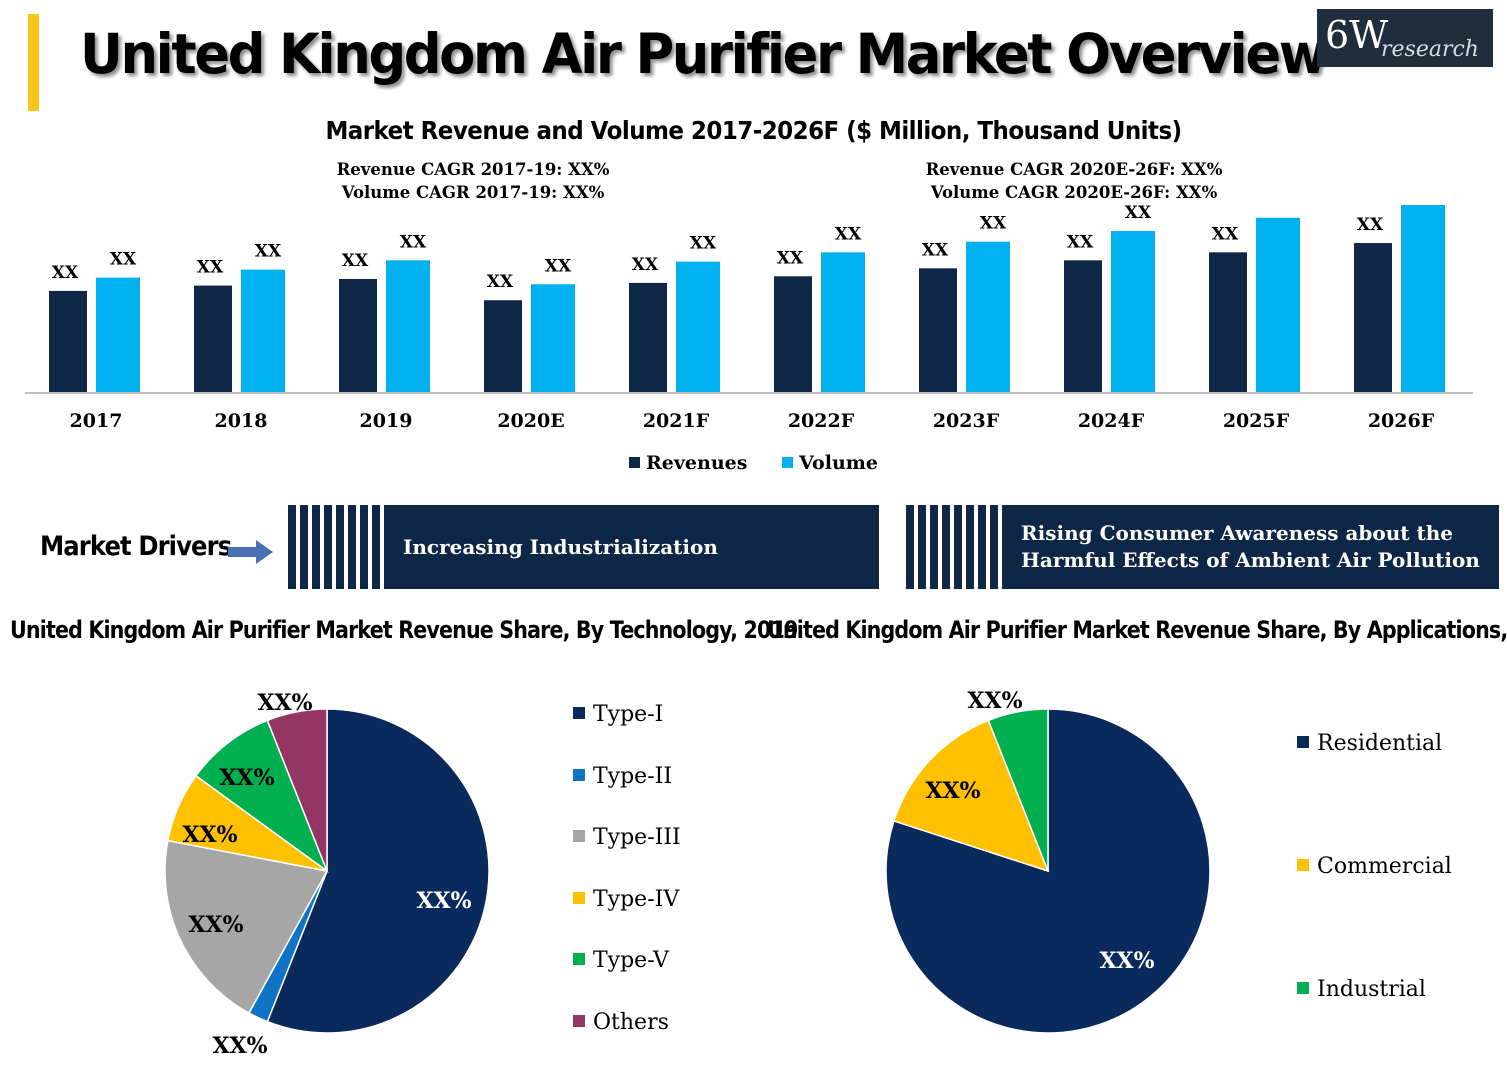 This screenshot has width=1507, height=1075. Describe the element at coordinates (993, 224) in the screenshot. I see `data-label-volume-2023f: XX` at that location.